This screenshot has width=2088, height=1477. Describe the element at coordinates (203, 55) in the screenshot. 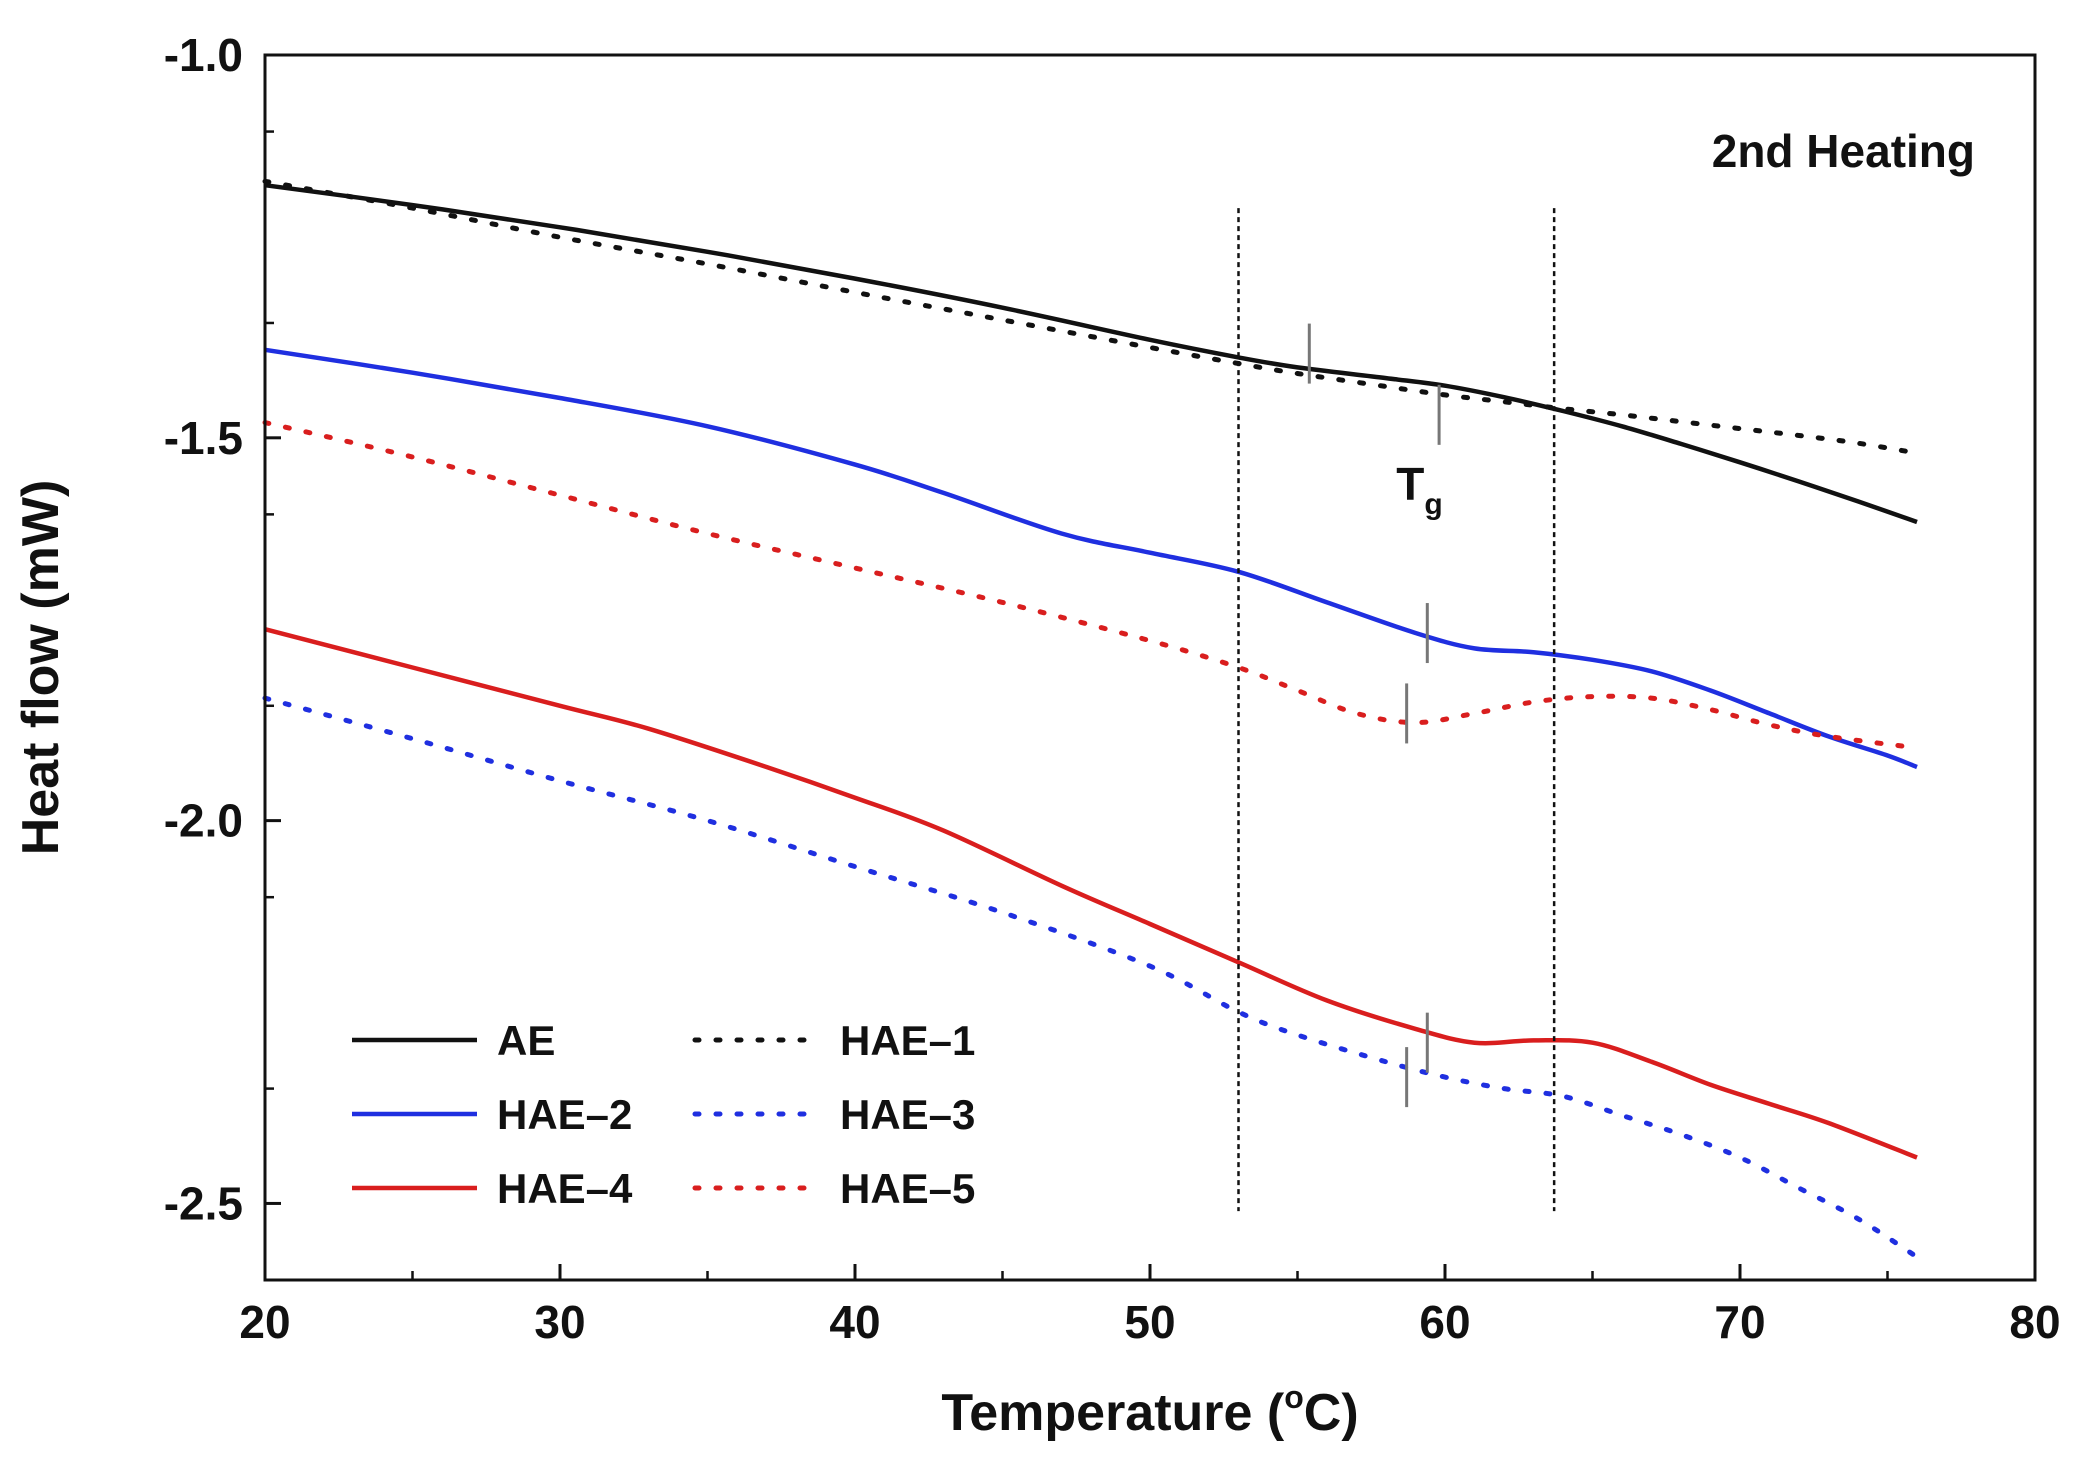

I see `y-tick-label: -1.0` at that location.